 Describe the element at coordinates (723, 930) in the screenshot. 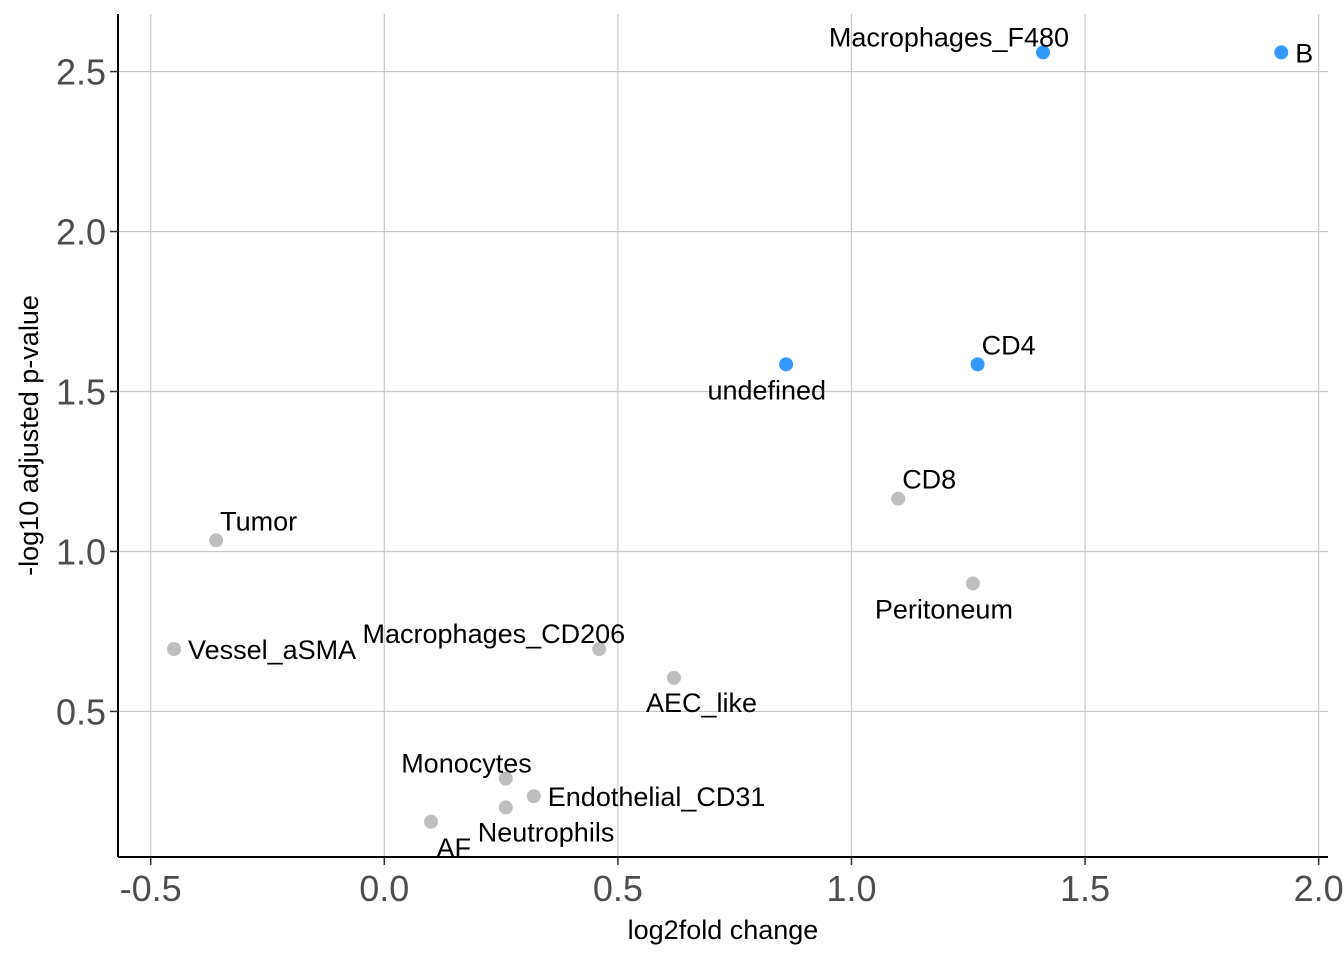

I see `x-axis-title: log2fold change` at that location.